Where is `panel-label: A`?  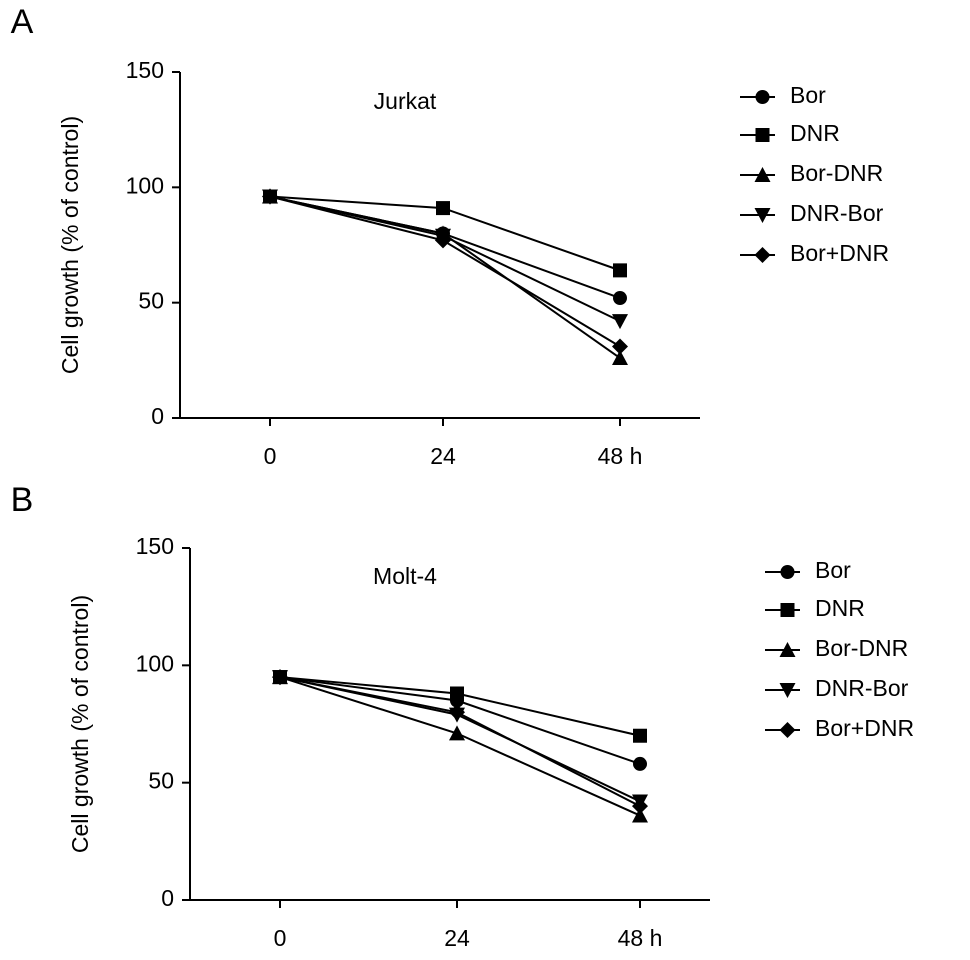 panel-label: A is located at coordinates (22, 22).